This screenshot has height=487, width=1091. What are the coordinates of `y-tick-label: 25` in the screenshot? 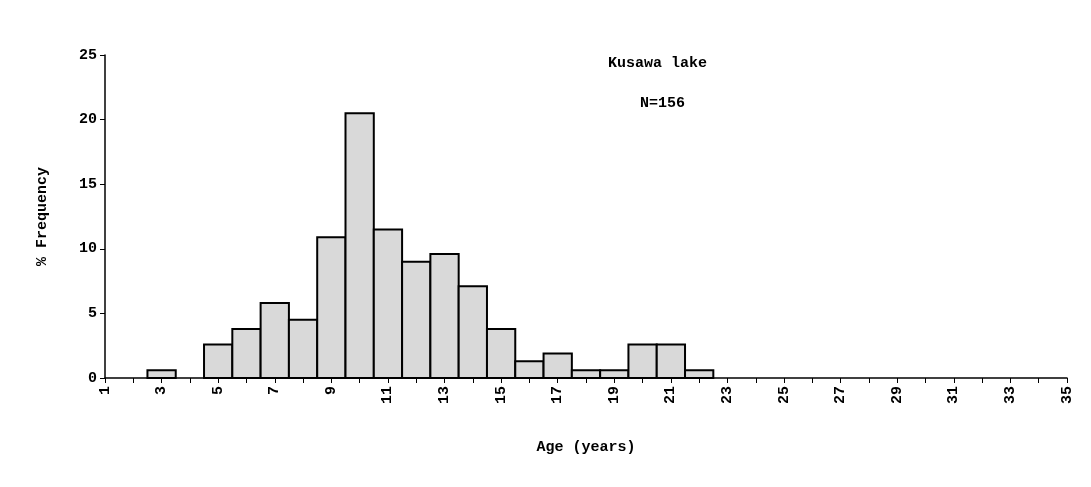 It's located at (87, 55).